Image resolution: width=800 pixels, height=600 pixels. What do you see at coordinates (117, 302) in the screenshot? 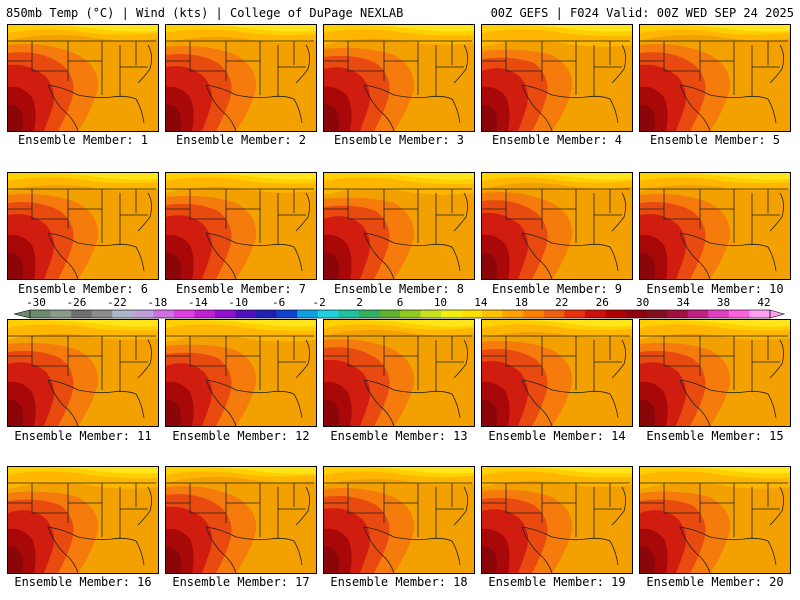
I see `colorbar-tick-label: -22` at bounding box center [117, 302].